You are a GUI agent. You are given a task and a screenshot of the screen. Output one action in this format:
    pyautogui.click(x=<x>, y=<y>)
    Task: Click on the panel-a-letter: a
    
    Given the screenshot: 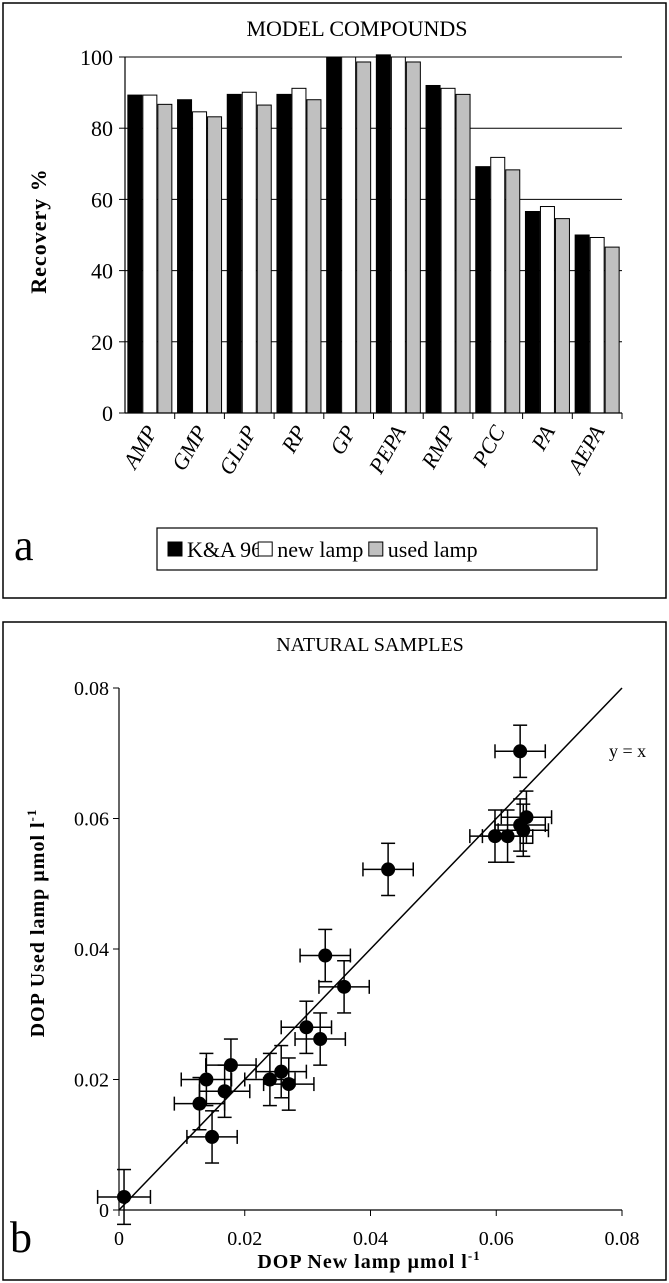 What is the action you would take?
    pyautogui.click(x=24, y=545)
    